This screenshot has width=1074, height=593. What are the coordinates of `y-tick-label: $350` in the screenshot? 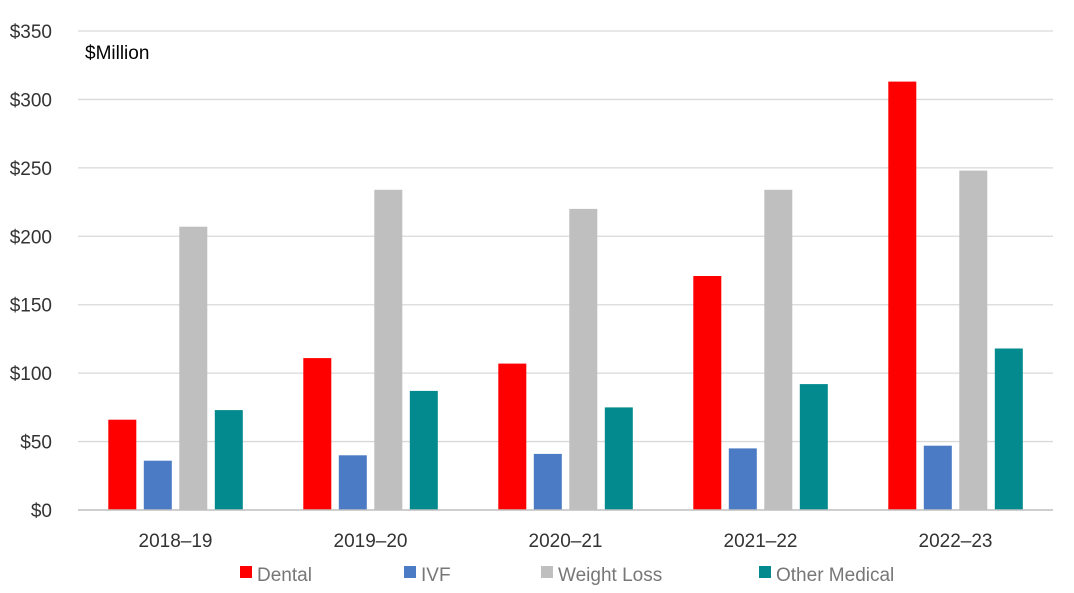 It's located at (31, 32).